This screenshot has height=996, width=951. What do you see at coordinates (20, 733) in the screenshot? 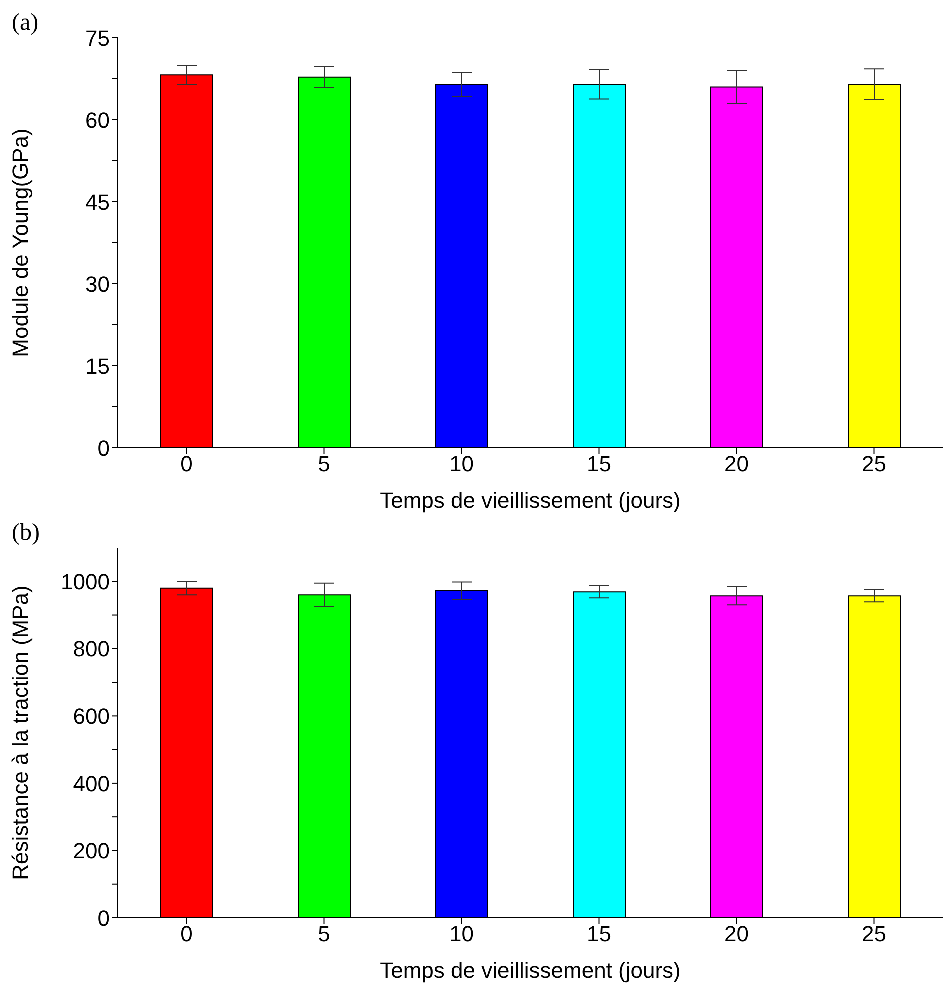
I see `y-axis-title: Résistance à la traction (MPa)` at bounding box center [20, 733].